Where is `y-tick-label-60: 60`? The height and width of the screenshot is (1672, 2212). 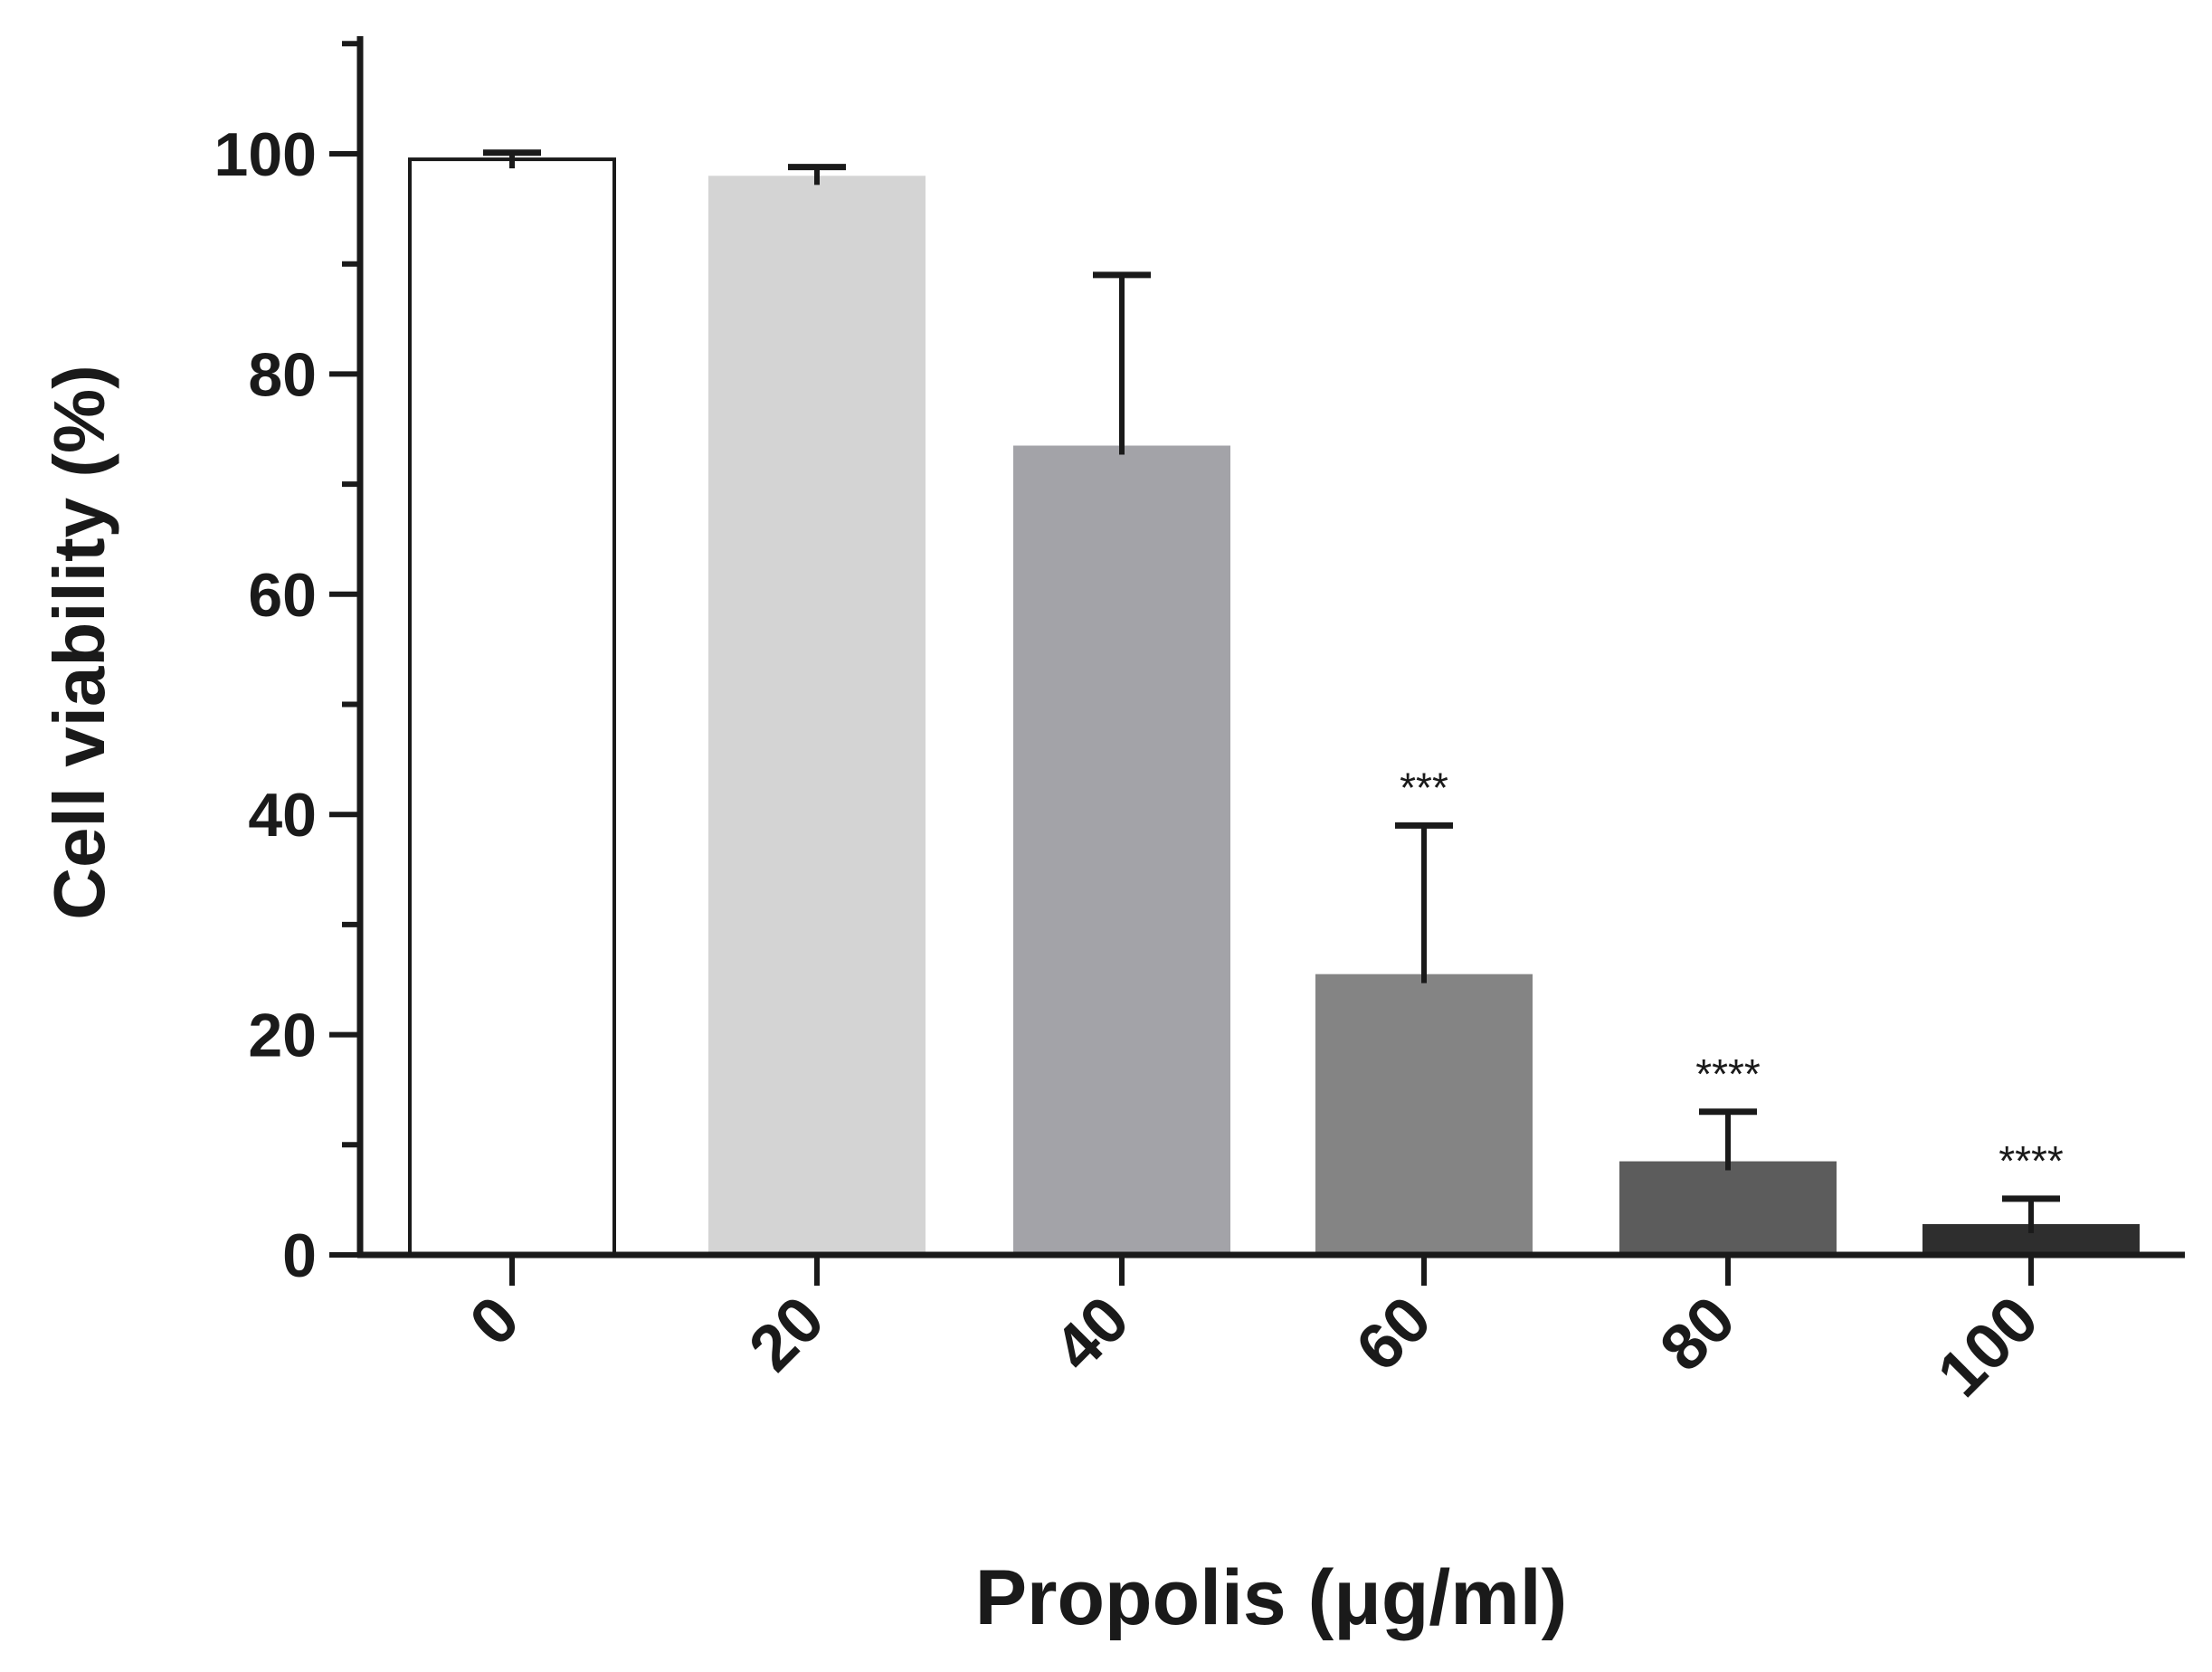
y-tick-label-60: 60 is located at coordinates (282, 595).